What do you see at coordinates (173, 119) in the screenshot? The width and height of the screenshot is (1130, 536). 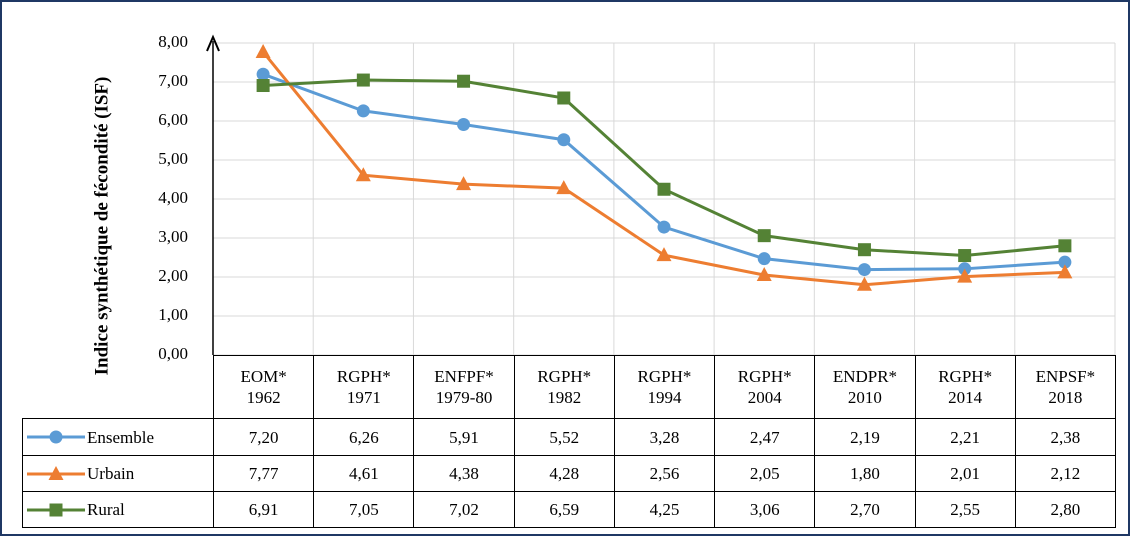 I see `y-tick-label: 6,00` at bounding box center [173, 119].